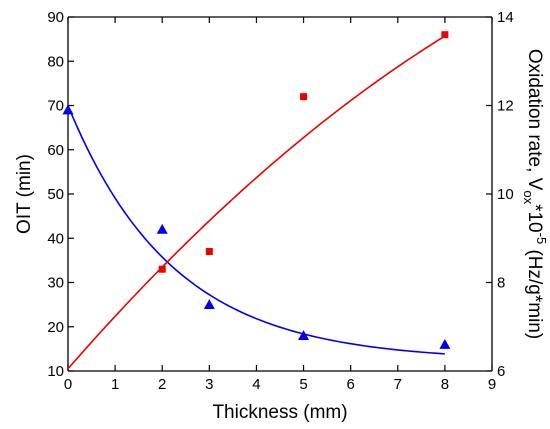 The width and height of the screenshot is (550, 429). I want to click on y-left-tick-label: 70, so click(55, 106).